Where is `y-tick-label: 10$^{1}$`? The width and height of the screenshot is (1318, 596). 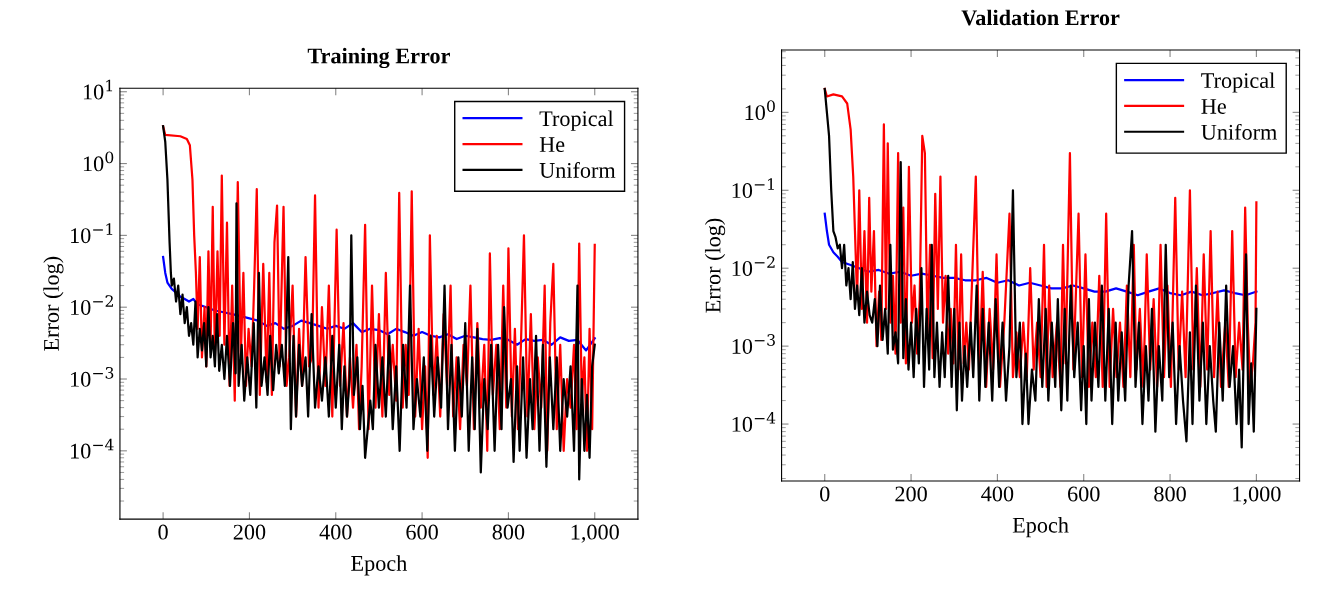
y-tick-label: 10$^{1}$ is located at coordinates (98, 89).